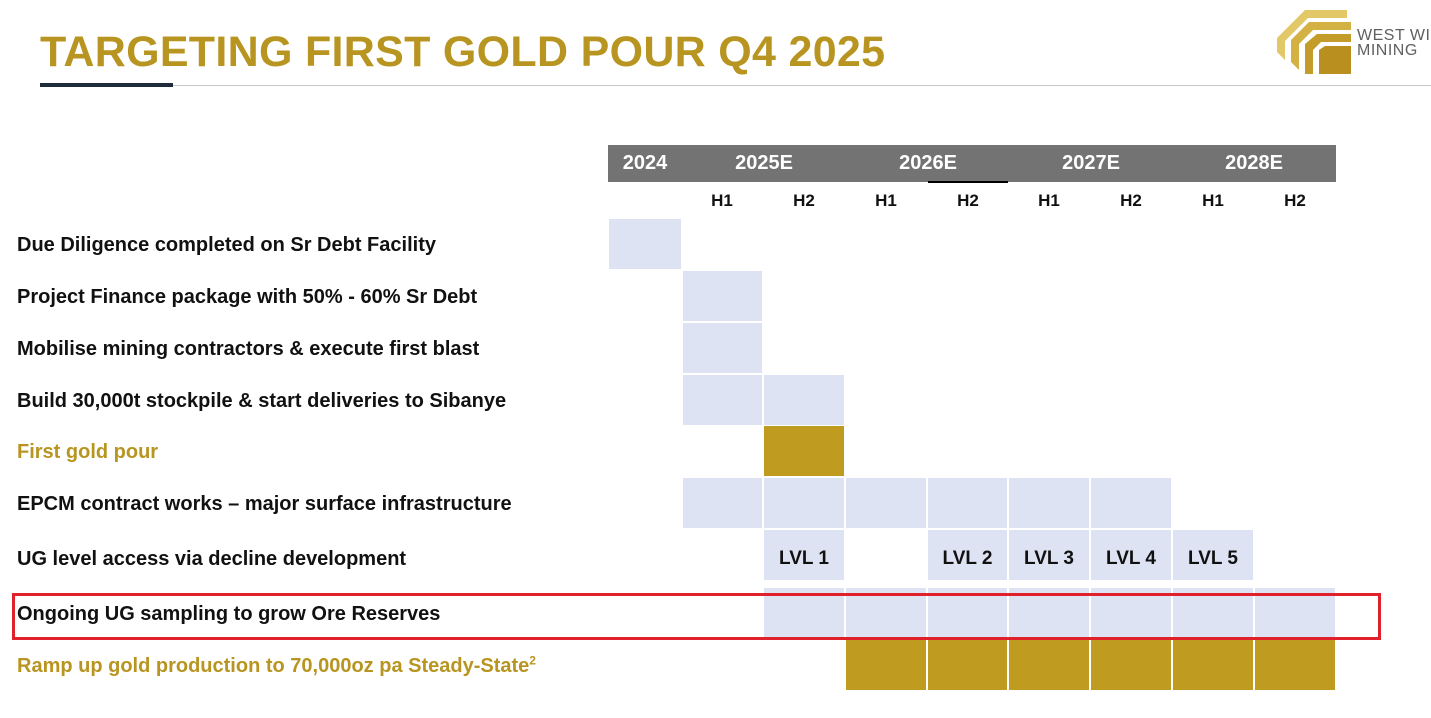  I want to click on task-label-ug-level-access: UG level access via decline development, so click(212, 559).